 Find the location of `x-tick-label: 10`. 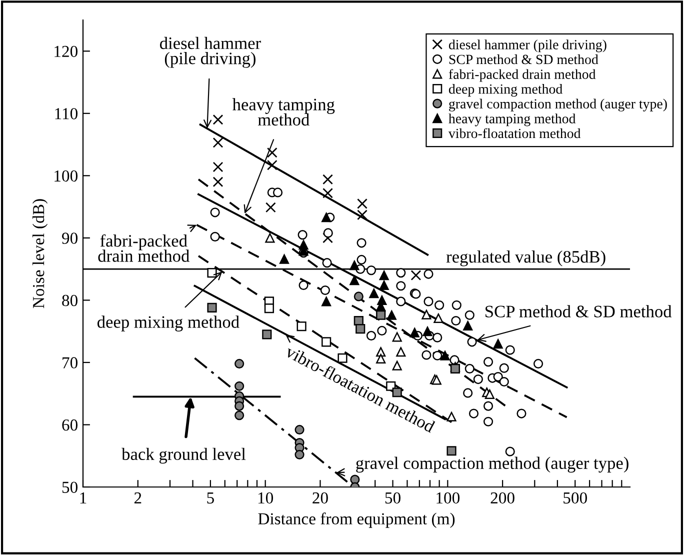

x-tick-label: 10 is located at coordinates (266, 498).